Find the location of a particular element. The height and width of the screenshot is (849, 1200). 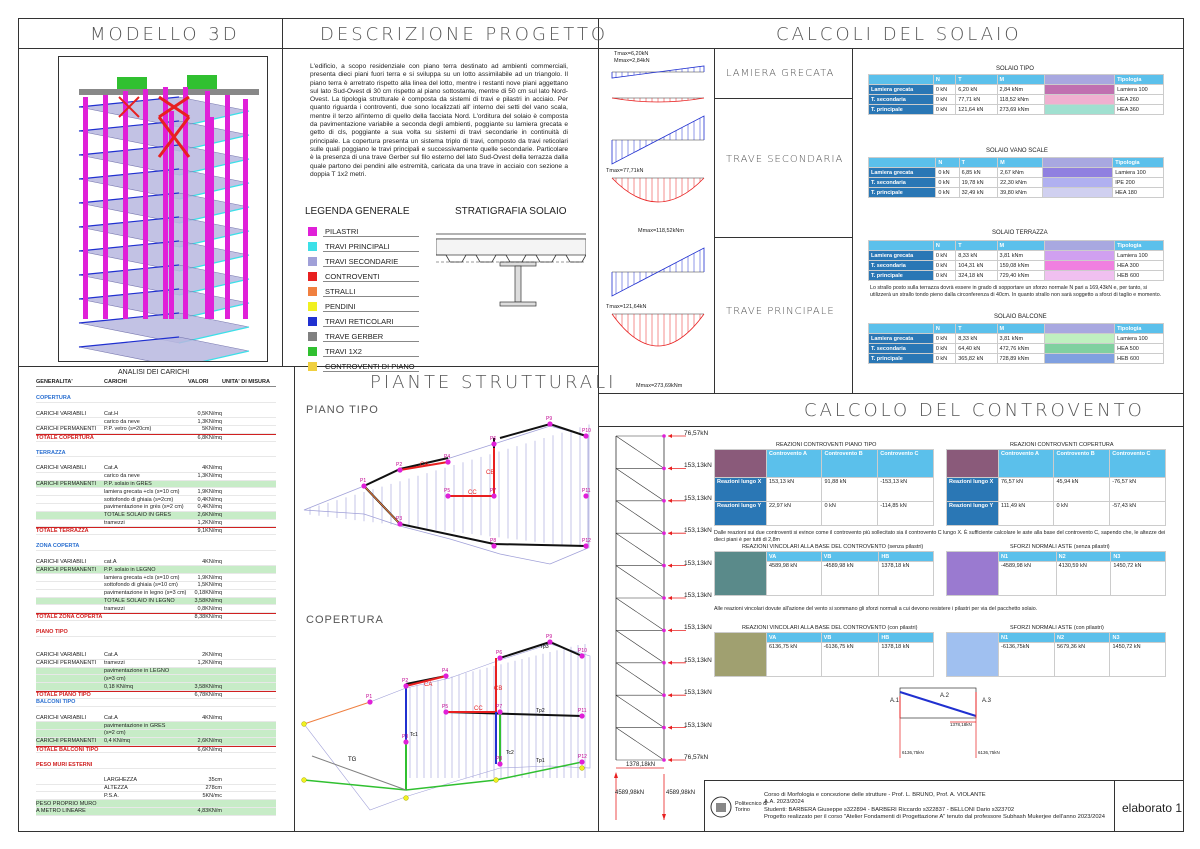

stratigrafia-drawing is located at coordinates (511, 270).